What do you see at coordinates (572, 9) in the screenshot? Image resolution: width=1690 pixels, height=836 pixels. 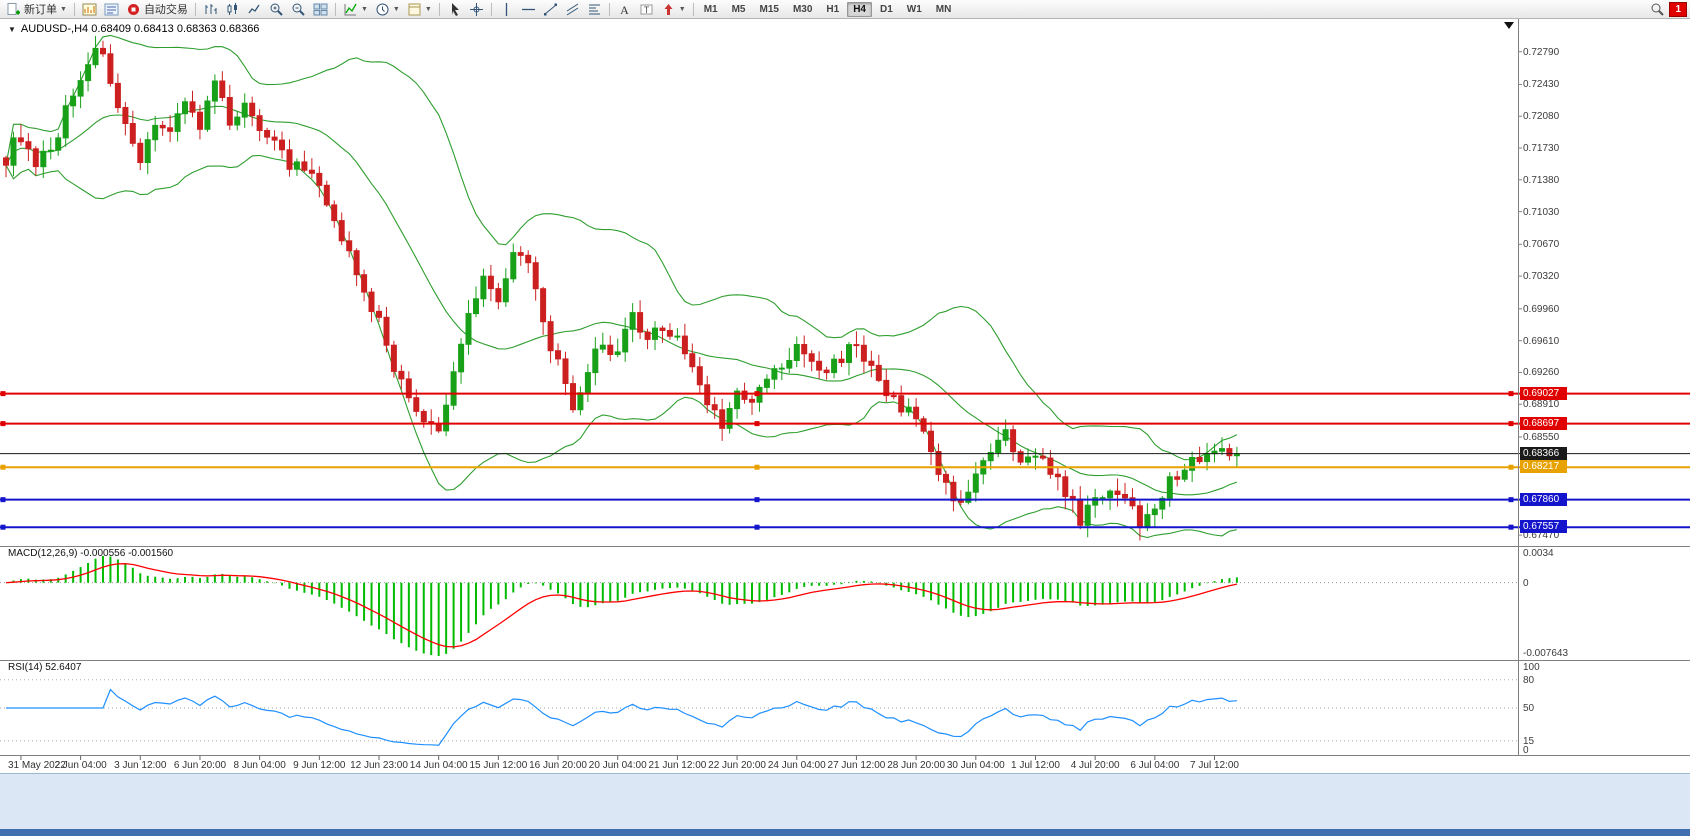 I see `channel-button` at bounding box center [572, 9].